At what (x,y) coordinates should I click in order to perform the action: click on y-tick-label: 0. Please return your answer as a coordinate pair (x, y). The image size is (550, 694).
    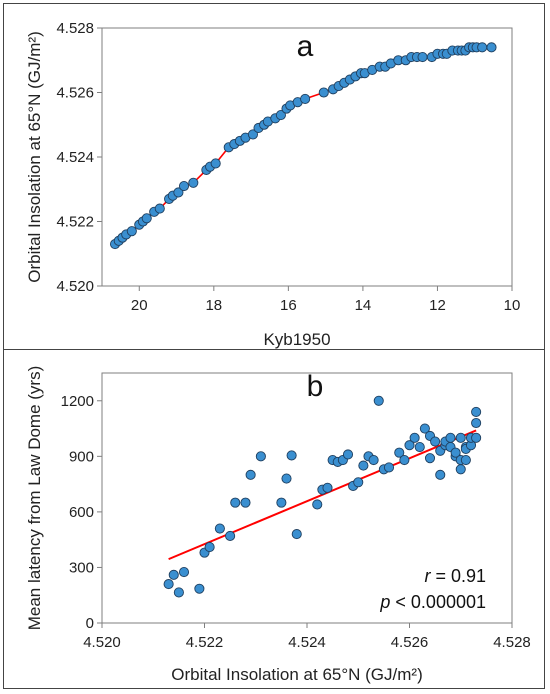
    Looking at the image, I should click on (90, 623).